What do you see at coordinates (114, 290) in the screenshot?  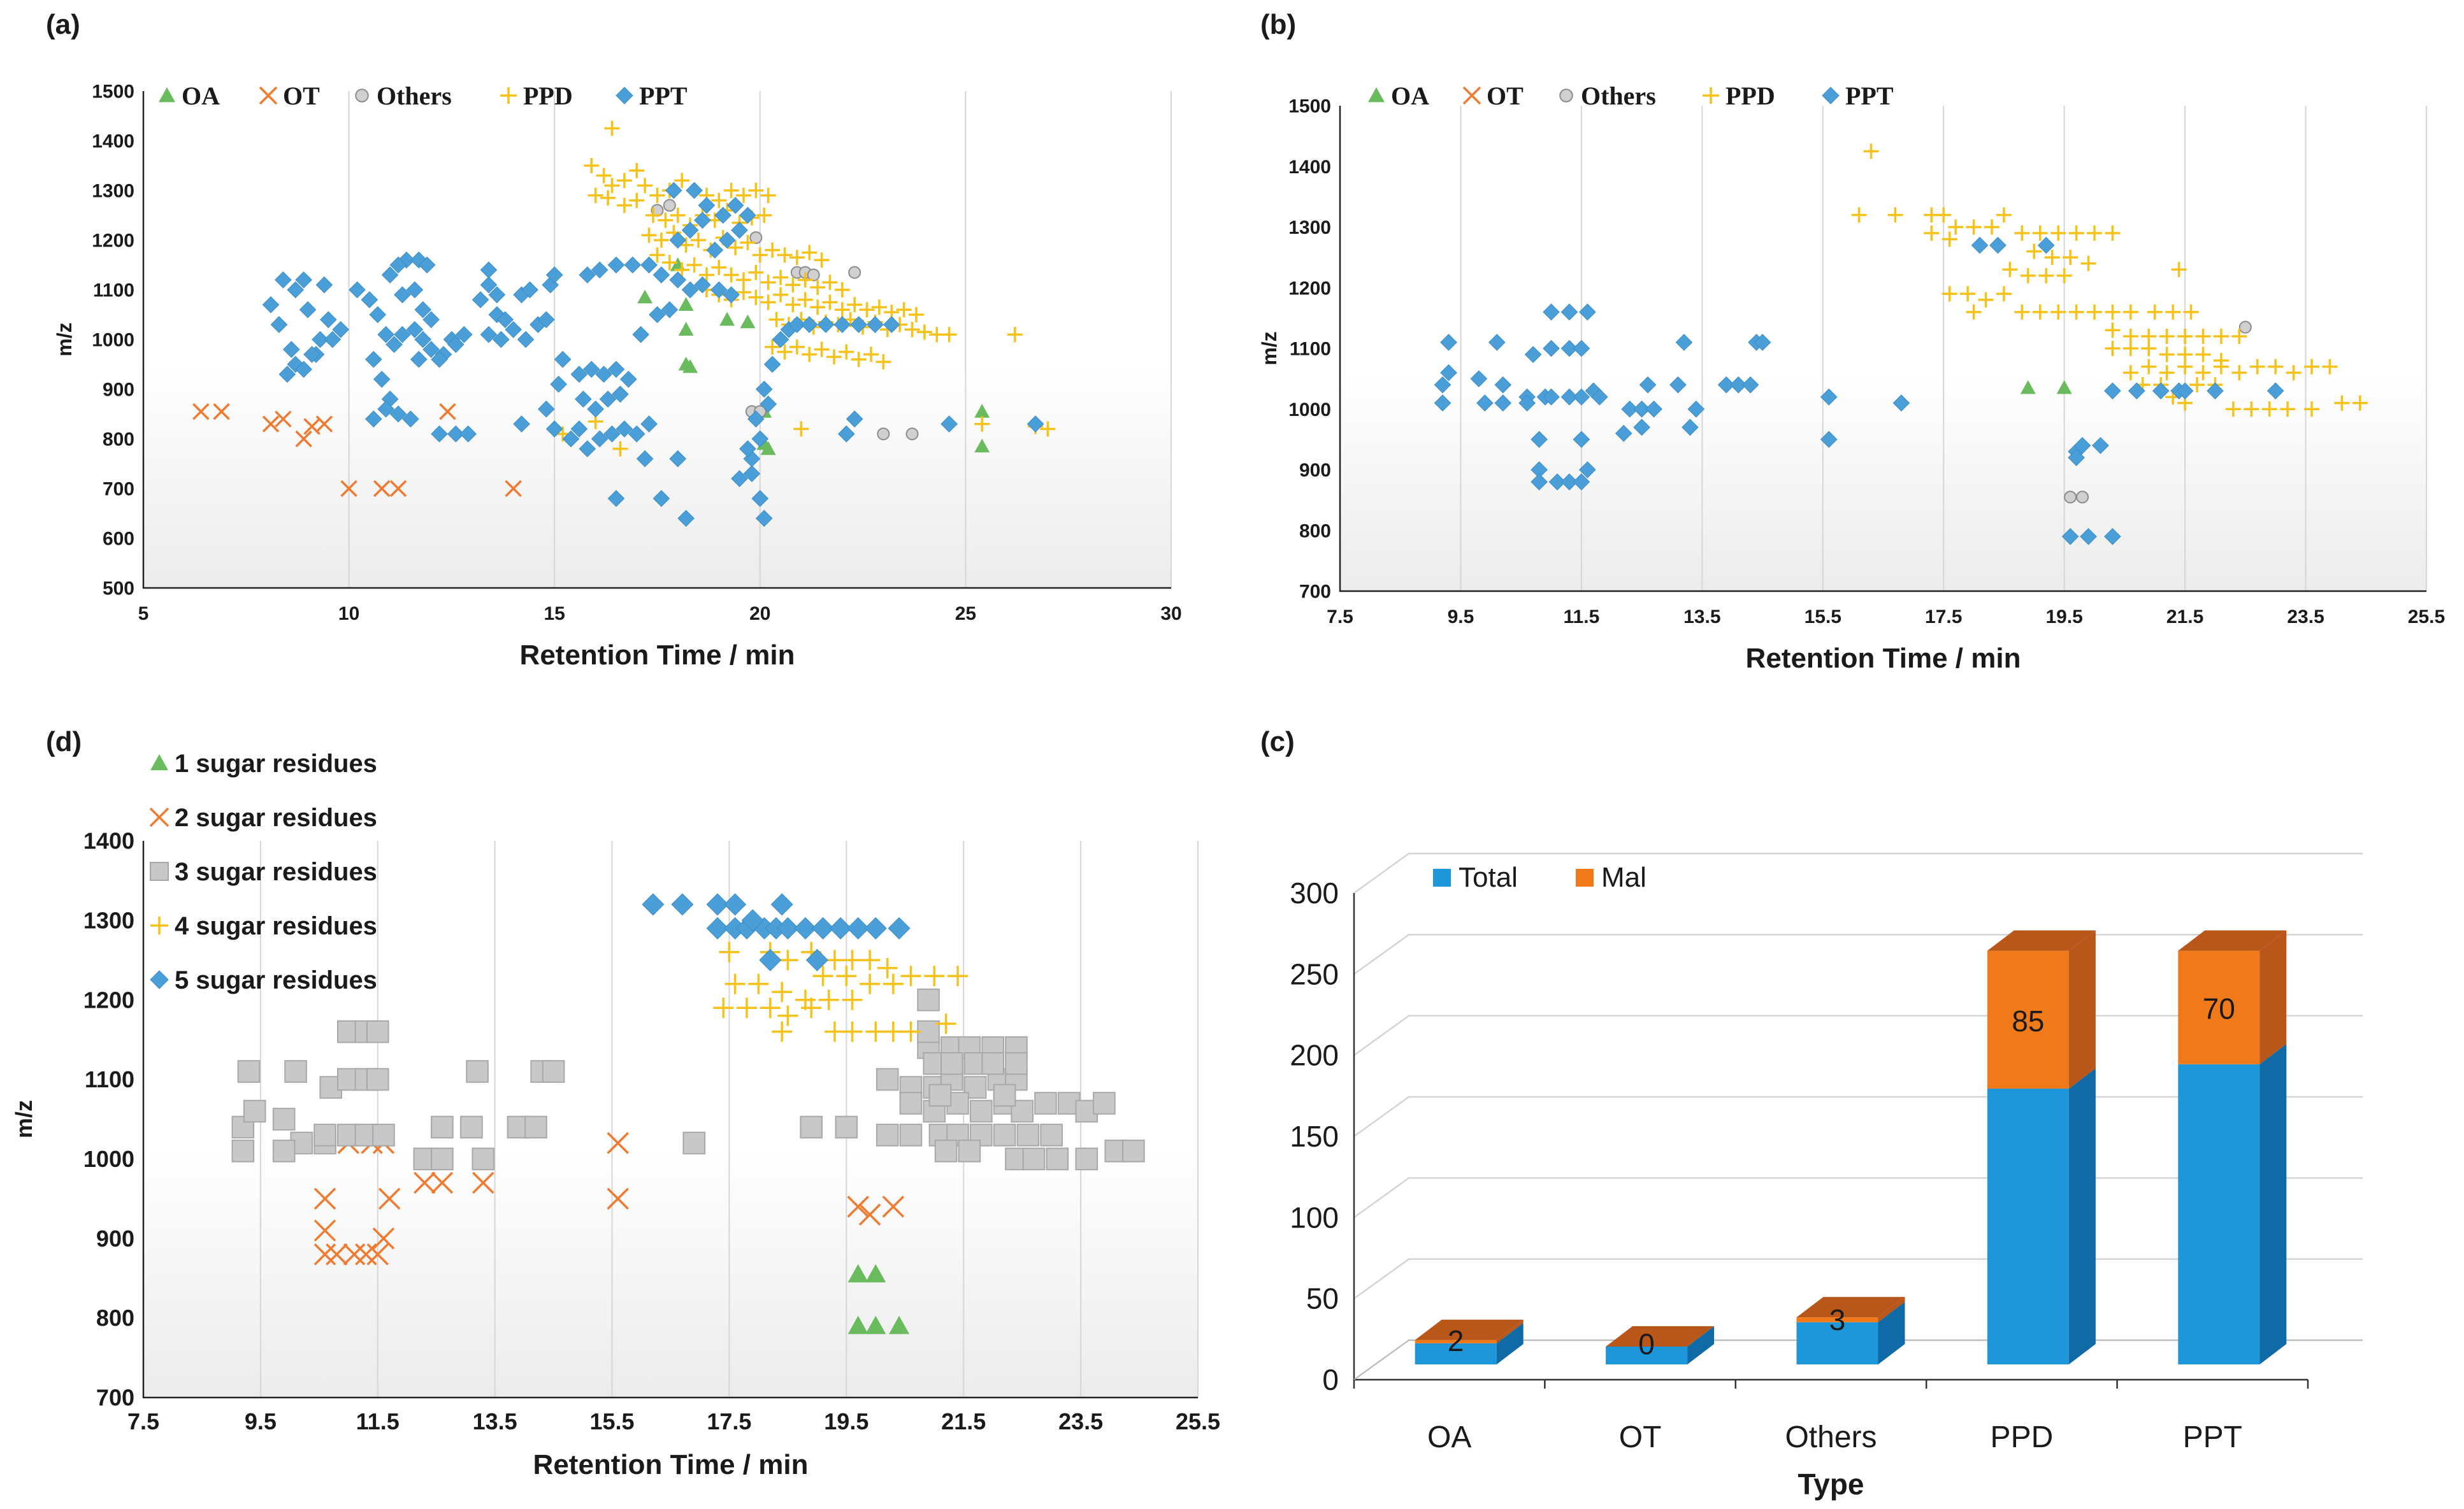 I see `y-tick-label: 1100` at bounding box center [114, 290].